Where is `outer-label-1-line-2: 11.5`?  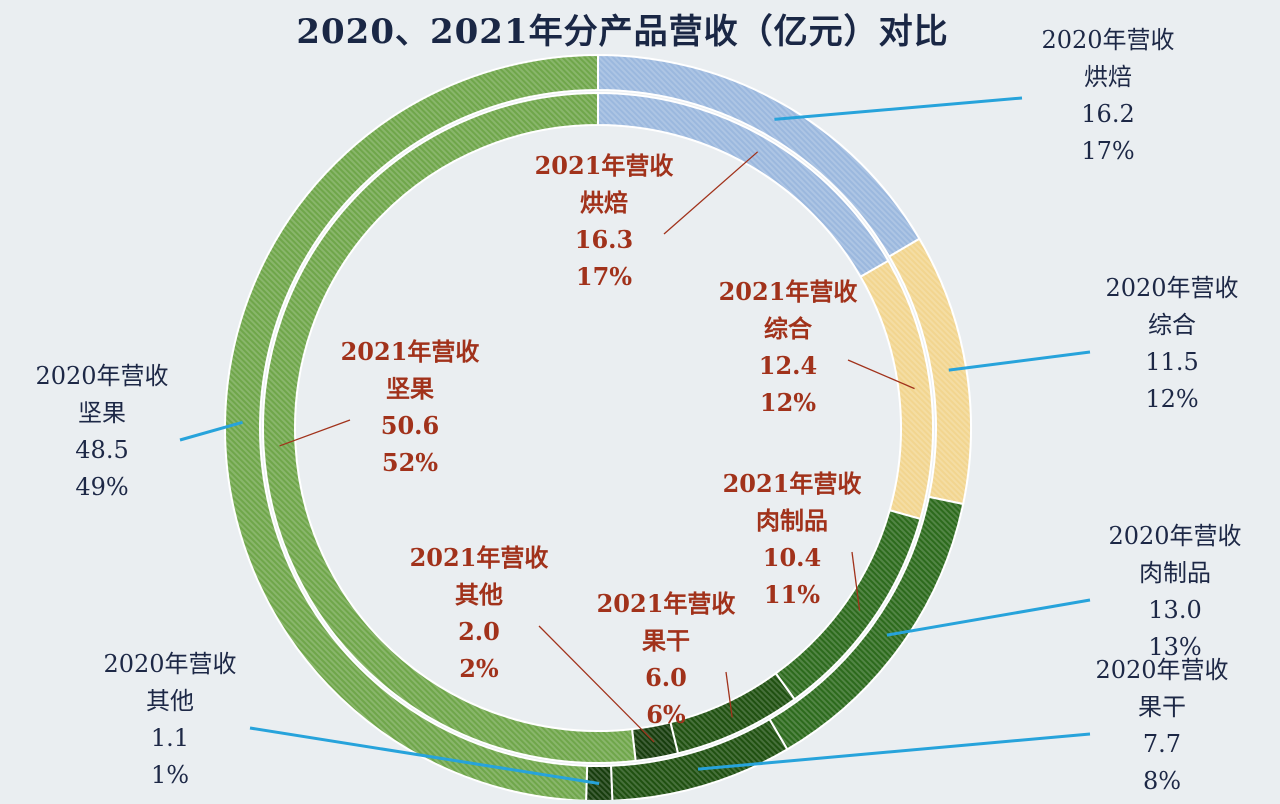 outer-label-1-line-2: 11.5 is located at coordinates (1171, 362).